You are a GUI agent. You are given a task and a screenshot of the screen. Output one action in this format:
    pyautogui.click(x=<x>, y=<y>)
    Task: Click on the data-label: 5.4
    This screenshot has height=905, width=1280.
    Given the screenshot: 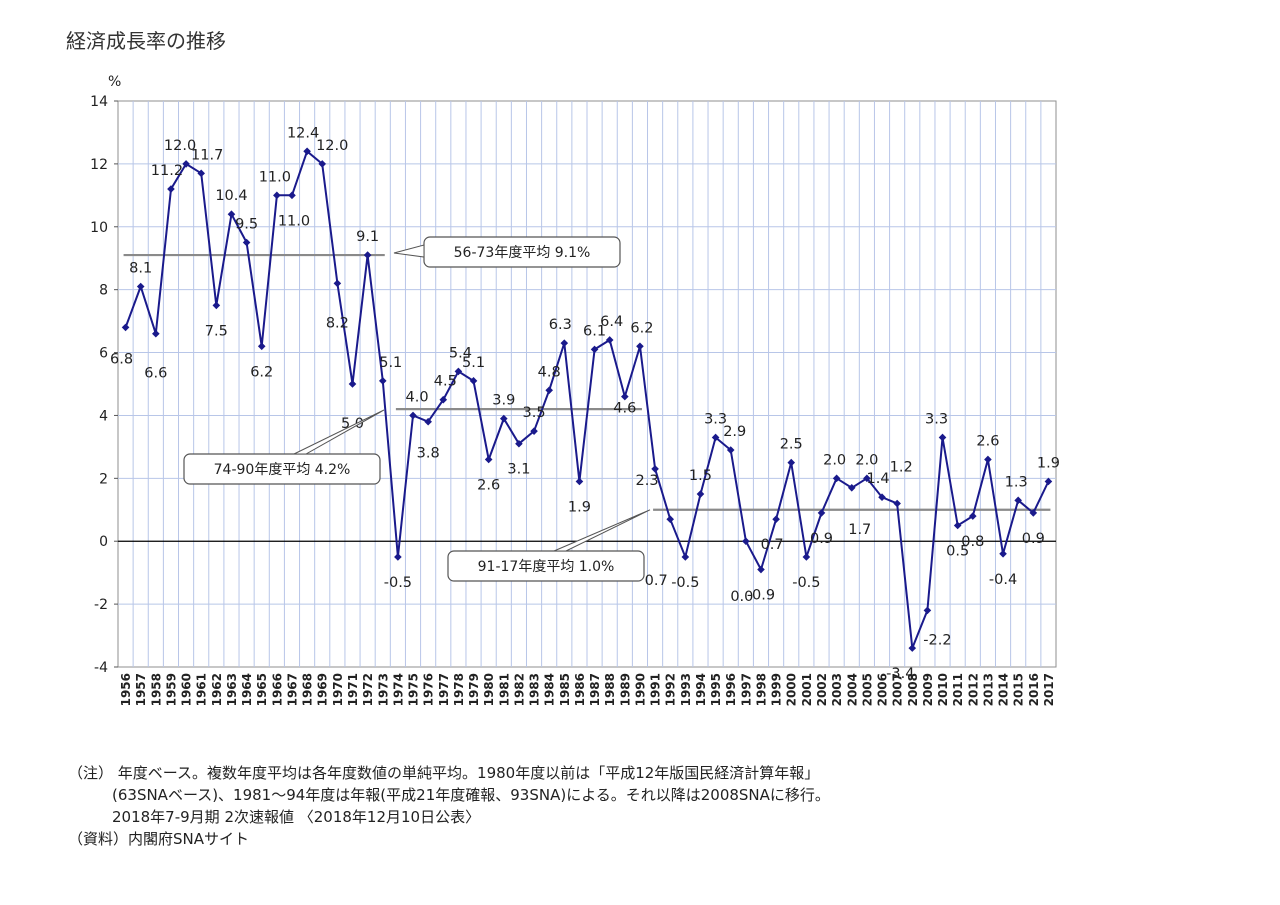 What is the action you would take?
    pyautogui.click(x=460, y=353)
    